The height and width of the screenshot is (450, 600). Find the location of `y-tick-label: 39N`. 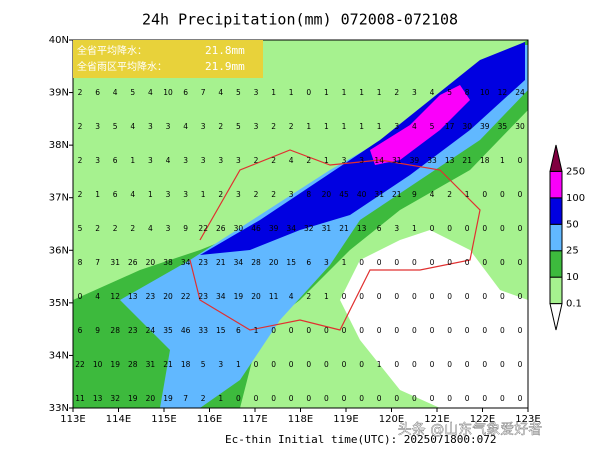

y-tick-label: 39N is located at coordinates (59, 93).